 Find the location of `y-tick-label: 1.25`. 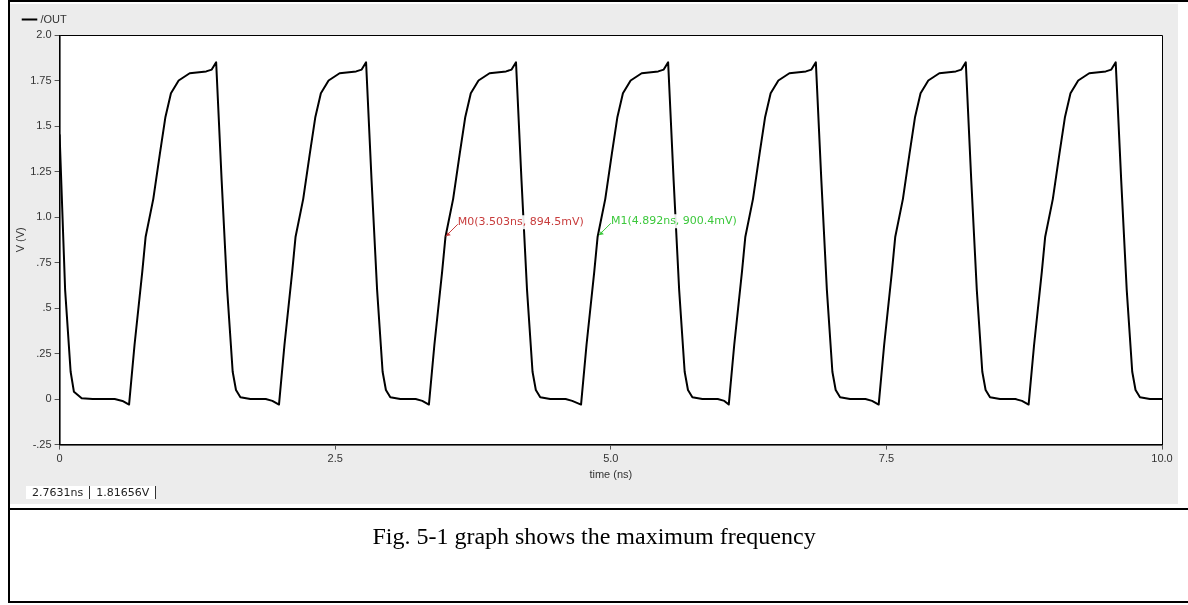

y-tick-label: 1.25 is located at coordinates (41, 170).